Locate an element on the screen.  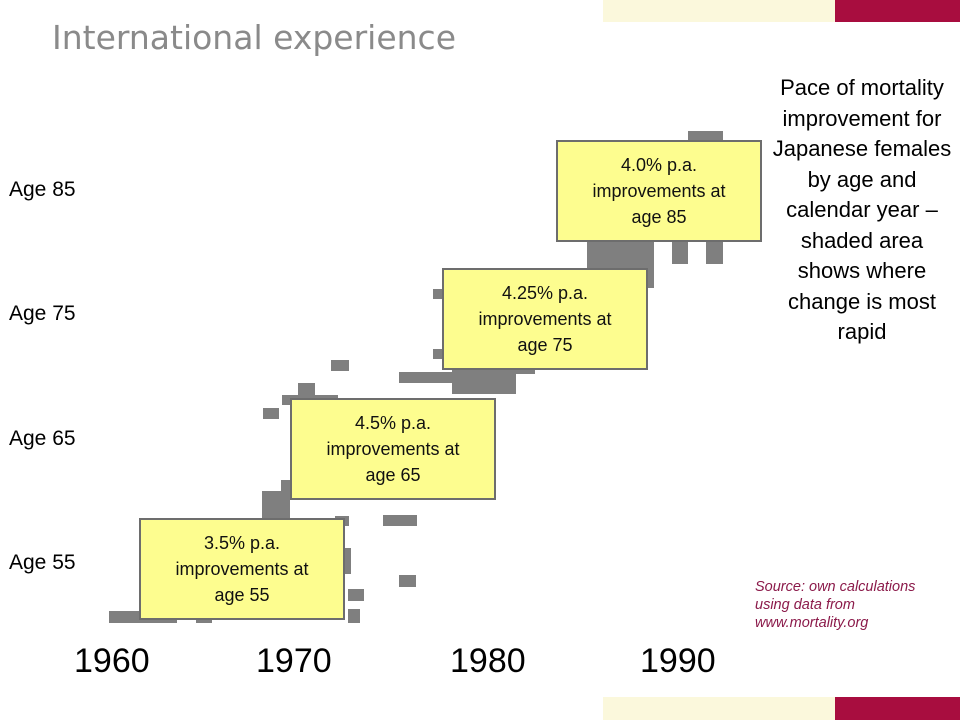
age-label-55: Age 55 is located at coordinates (42, 562).